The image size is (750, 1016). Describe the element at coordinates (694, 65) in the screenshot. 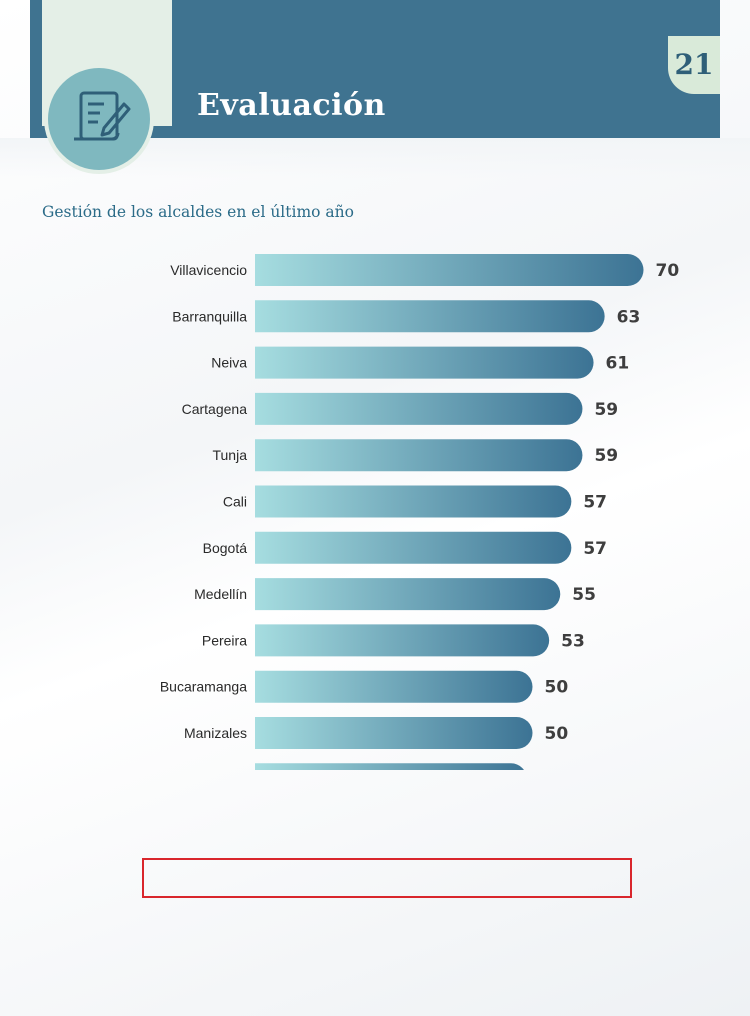

I see `page-number: 21` at that location.